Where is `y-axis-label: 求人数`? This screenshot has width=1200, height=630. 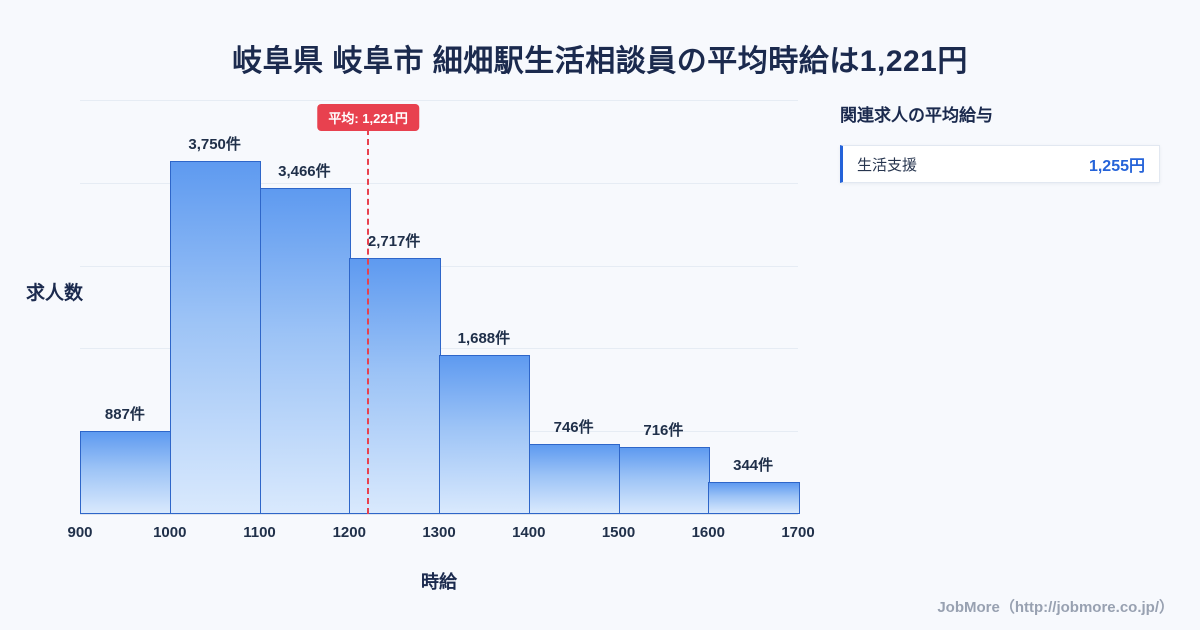
y-axis-label: 求人数 is located at coordinates (55, 293).